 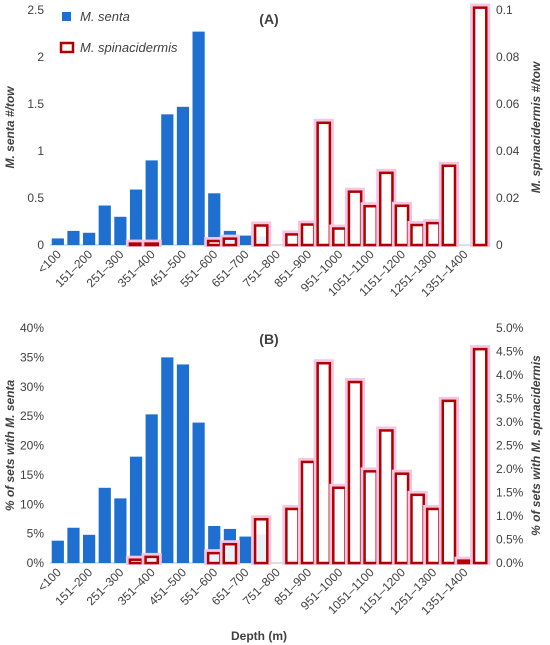 What do you see at coordinates (508, 198) in the screenshot?
I see `y-tick-right: 0.02` at bounding box center [508, 198].